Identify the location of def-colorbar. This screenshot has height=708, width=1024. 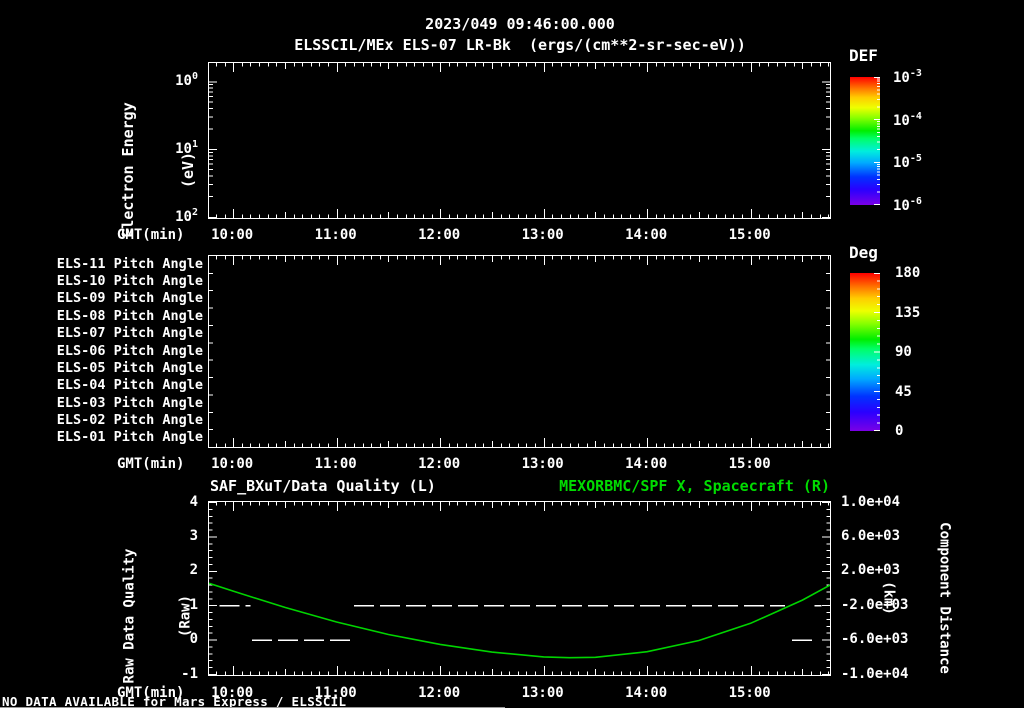
(865, 141).